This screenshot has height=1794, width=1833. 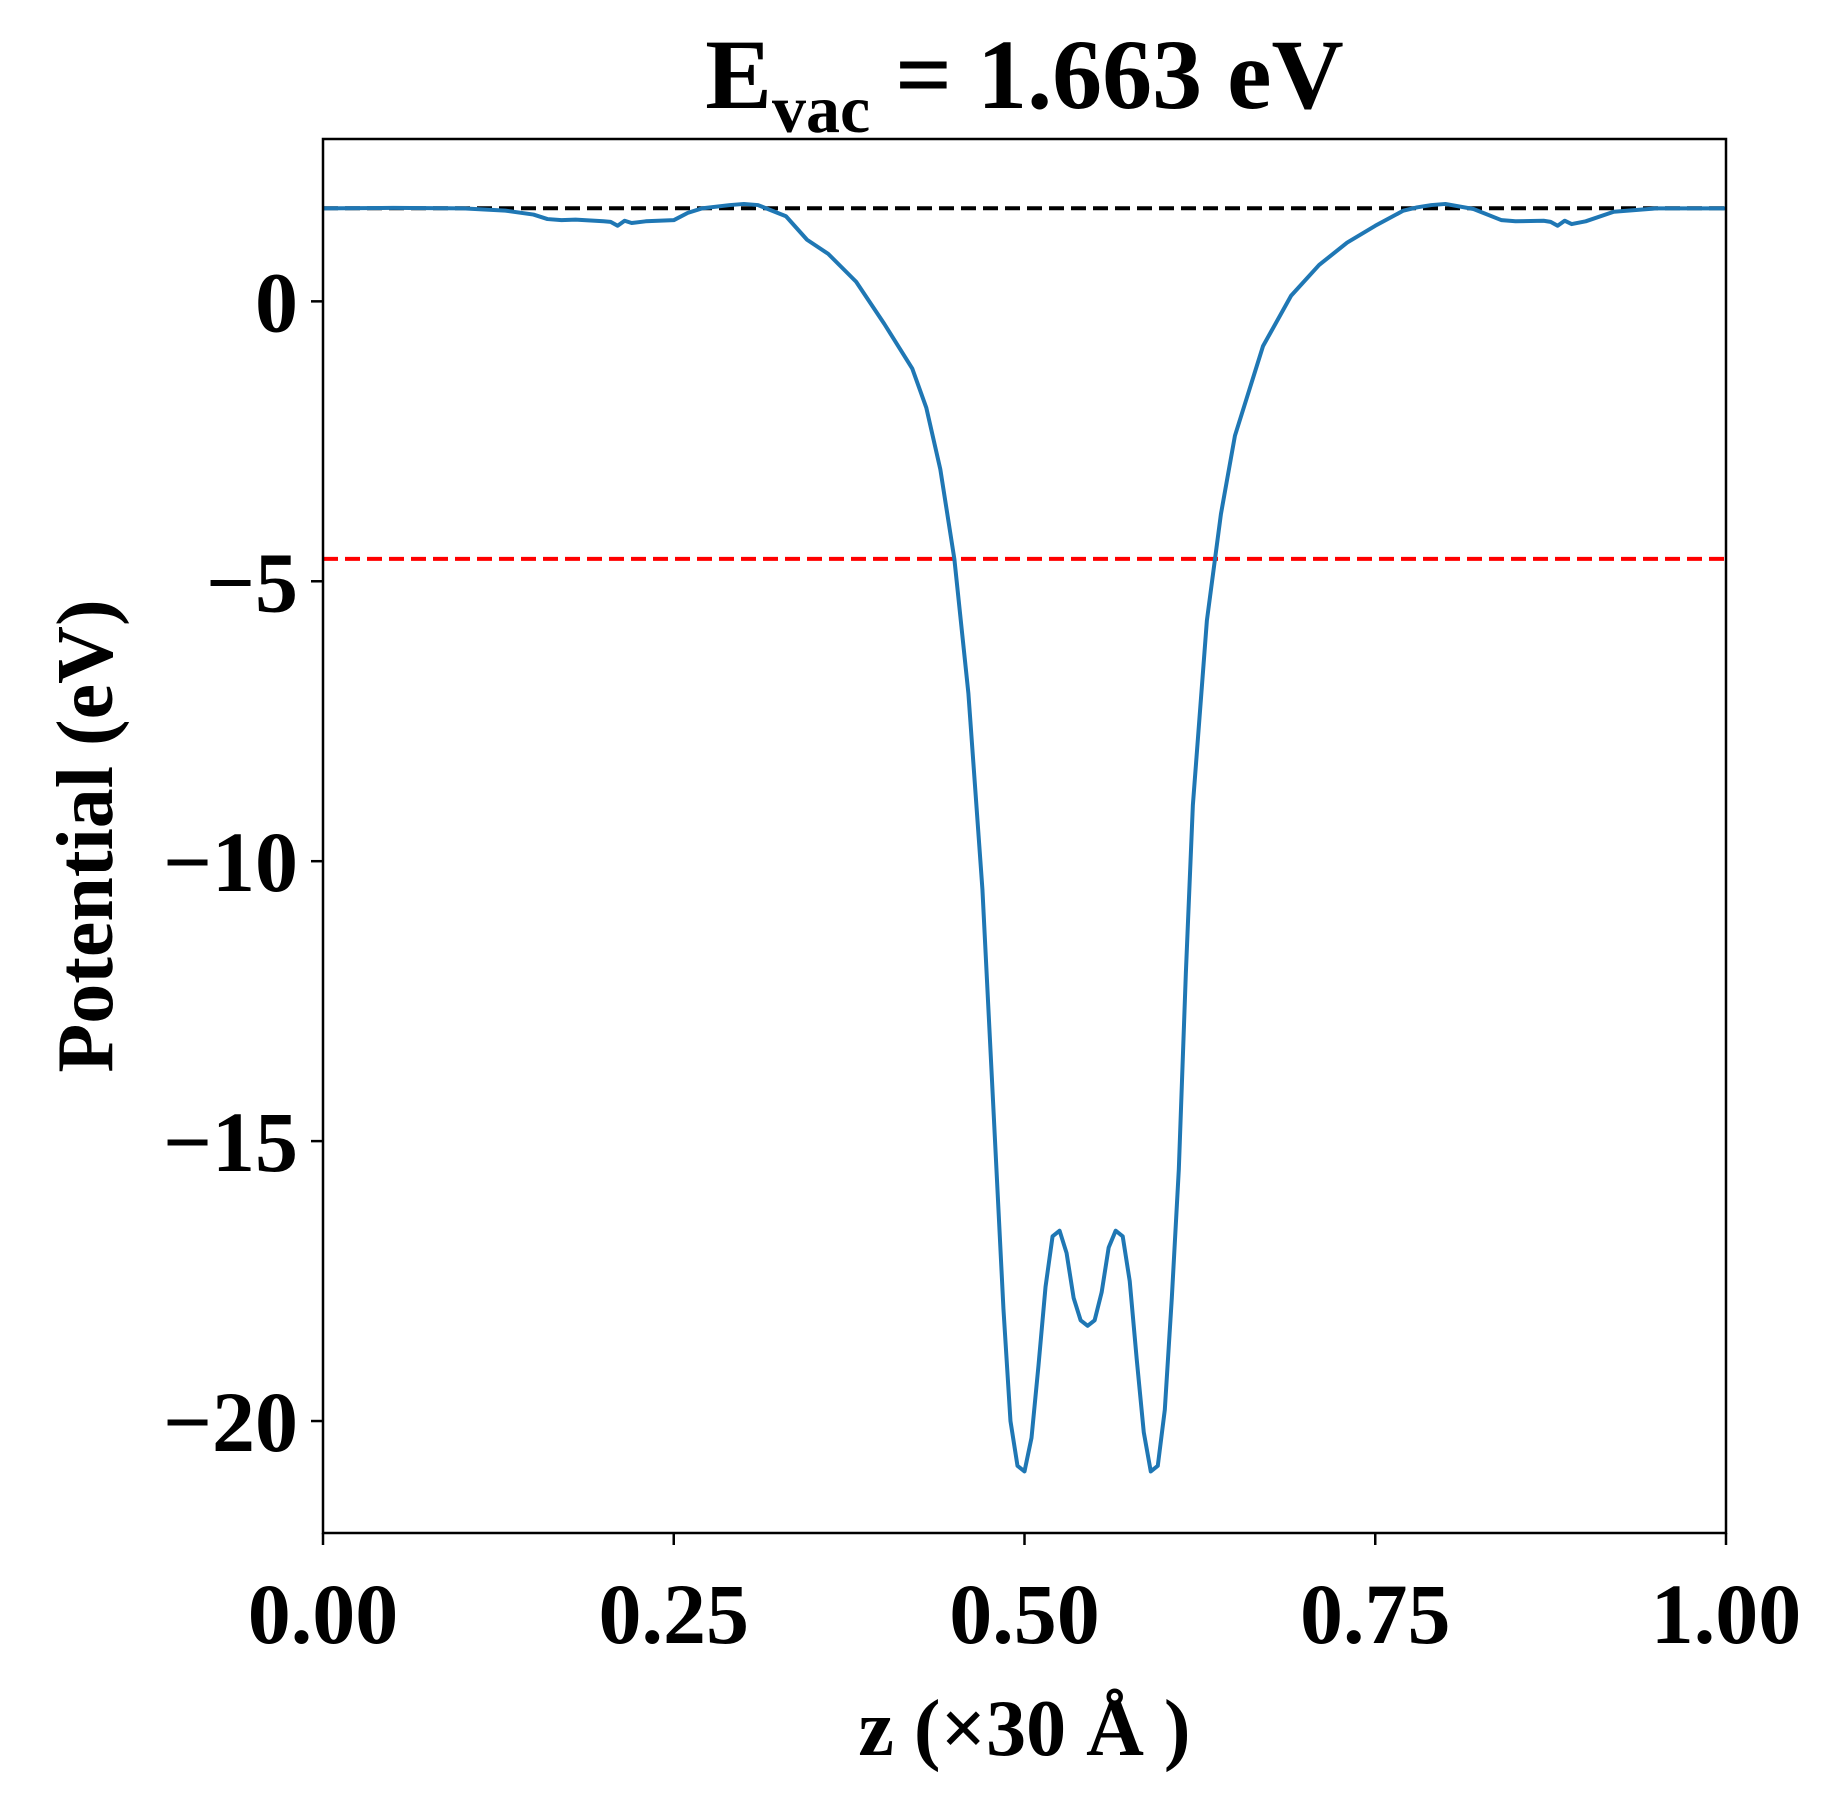 I want to click on x-tick-label: 1.00, so click(x=1726, y=1614).